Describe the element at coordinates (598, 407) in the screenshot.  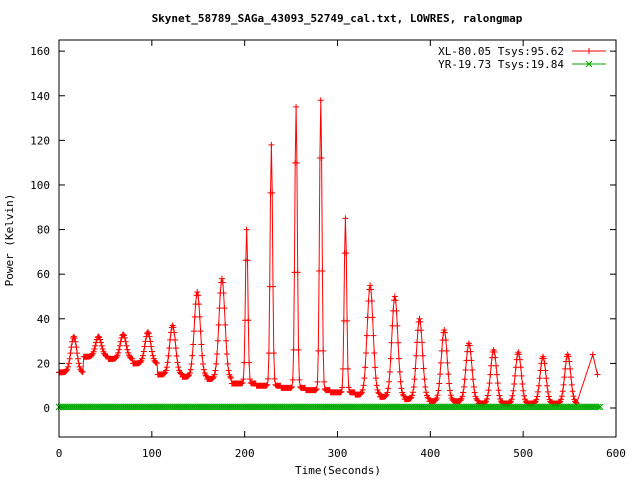
I see `series-point-yr` at that location.